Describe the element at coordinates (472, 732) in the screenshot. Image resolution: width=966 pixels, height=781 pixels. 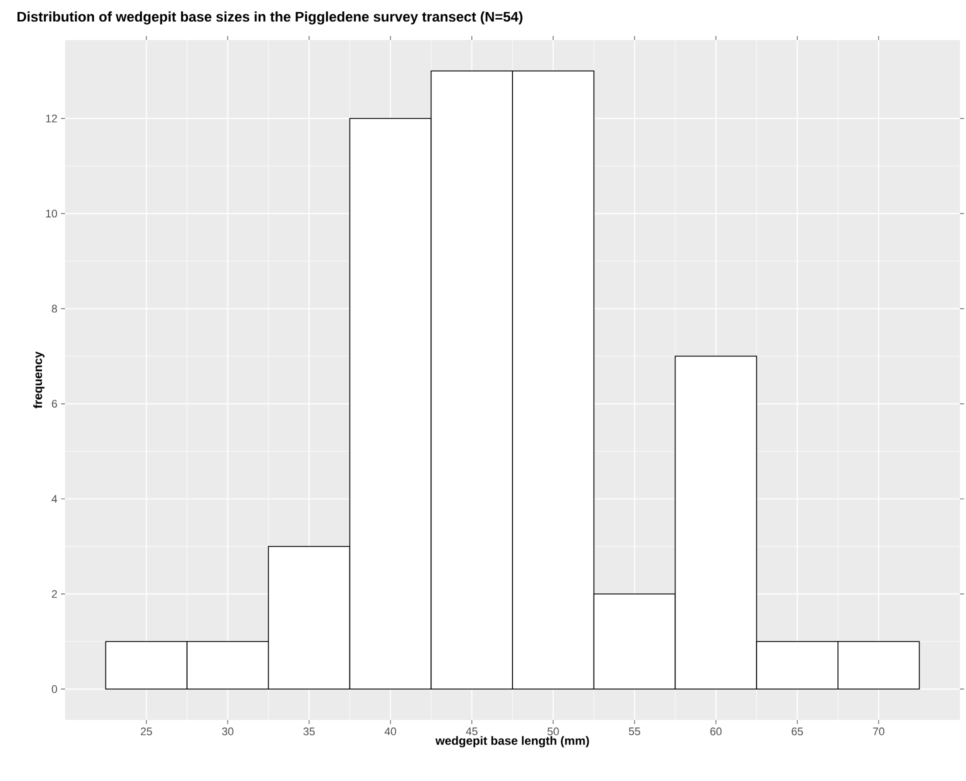
I see `x-tick-label: 45` at that location.